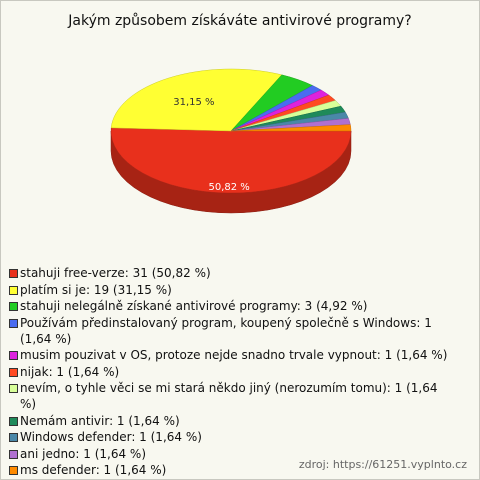 The image size is (480, 480). I want to click on legend-item: stahuji free-verze: 31 (50,82 %), so click(229, 273).